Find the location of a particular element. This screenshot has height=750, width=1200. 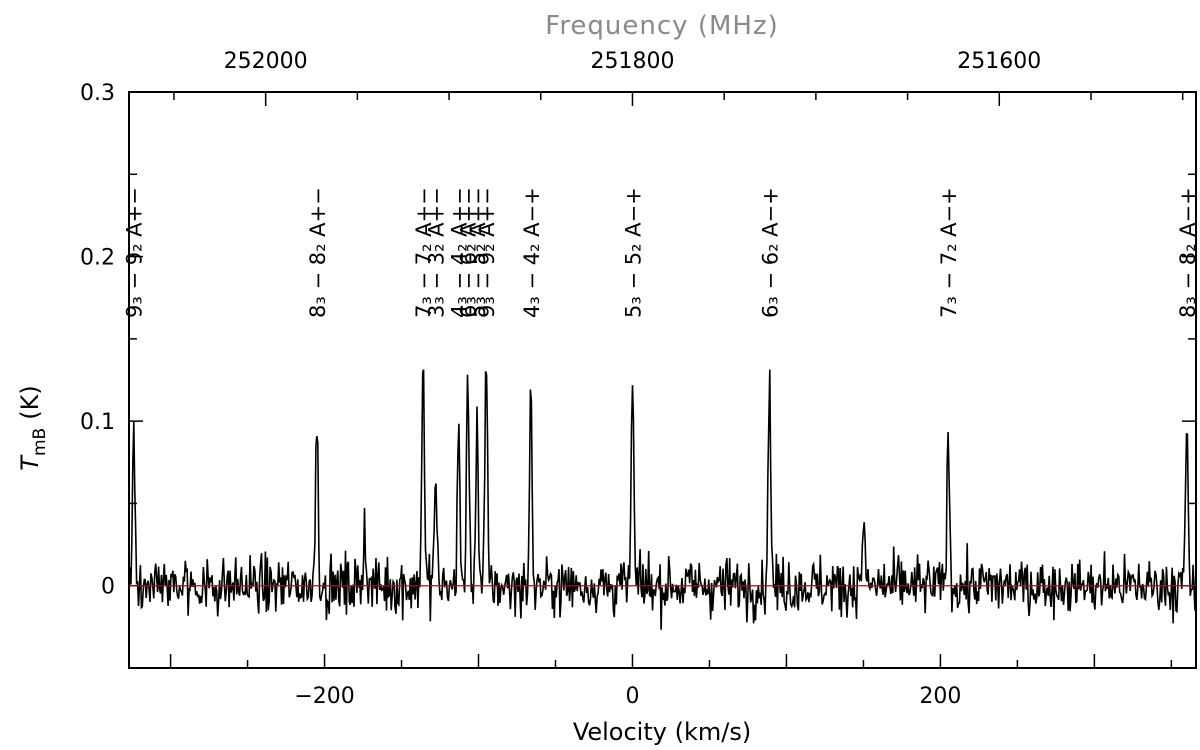

svg-text:TmB(K): TmB (K) is located at coordinates (33, 427).